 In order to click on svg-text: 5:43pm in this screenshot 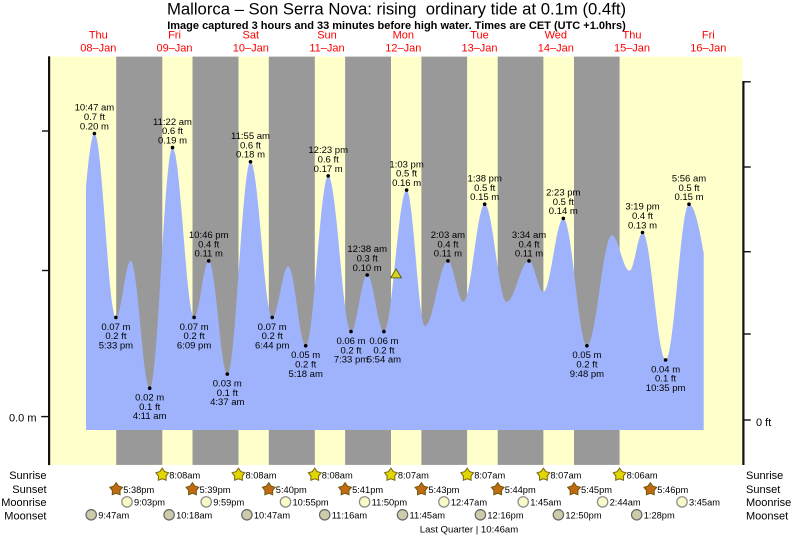, I will do `click(443, 490)`.